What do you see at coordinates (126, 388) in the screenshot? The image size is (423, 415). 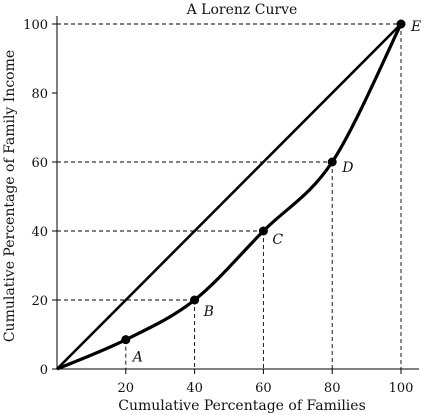 I see `x-tick-label-20: 20` at bounding box center [126, 388].